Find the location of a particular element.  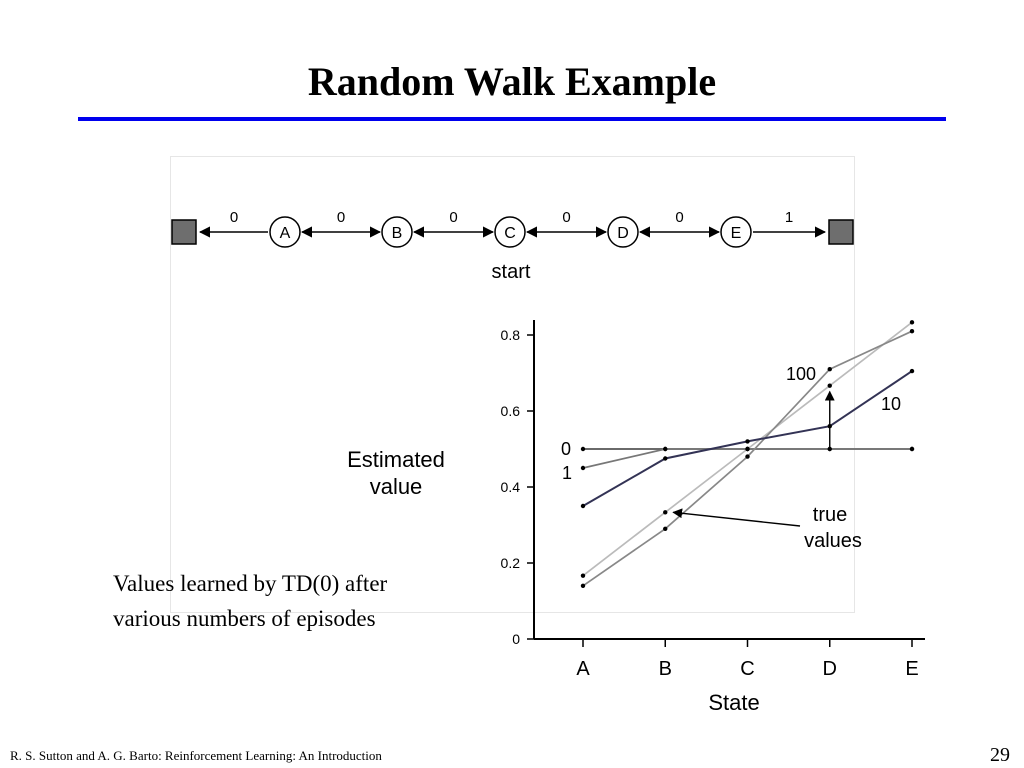

reward-label: 1 is located at coordinates (789, 217).